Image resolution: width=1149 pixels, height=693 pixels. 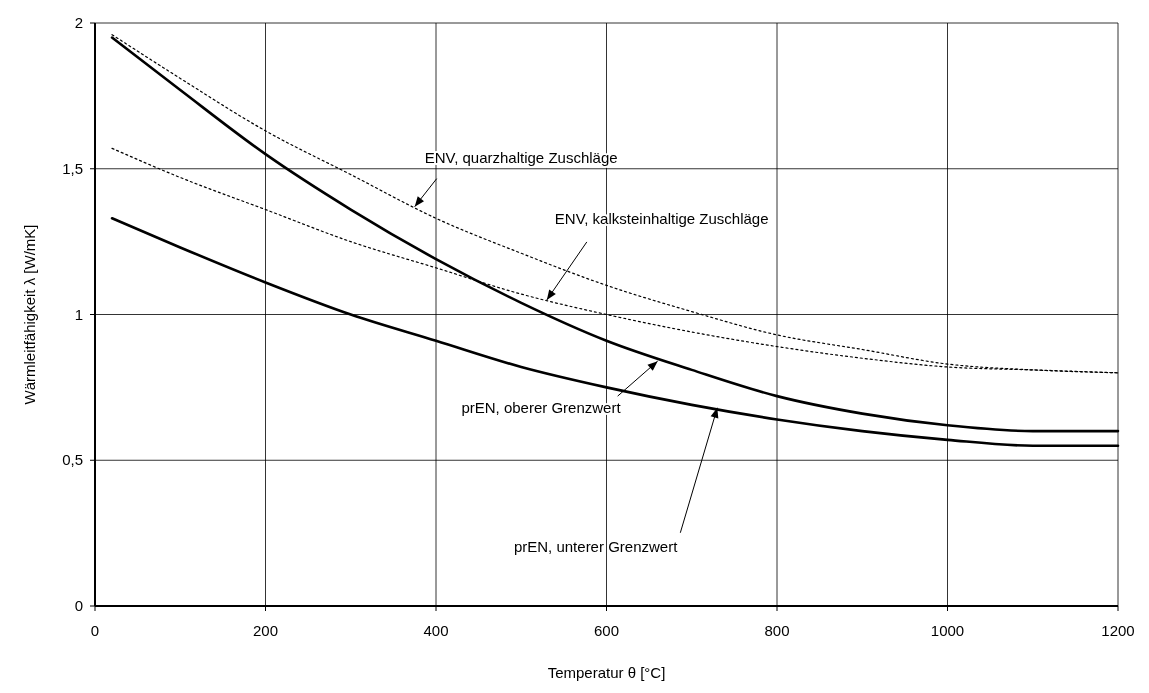 I want to click on x-tick-label: 1000, so click(x=947, y=630).